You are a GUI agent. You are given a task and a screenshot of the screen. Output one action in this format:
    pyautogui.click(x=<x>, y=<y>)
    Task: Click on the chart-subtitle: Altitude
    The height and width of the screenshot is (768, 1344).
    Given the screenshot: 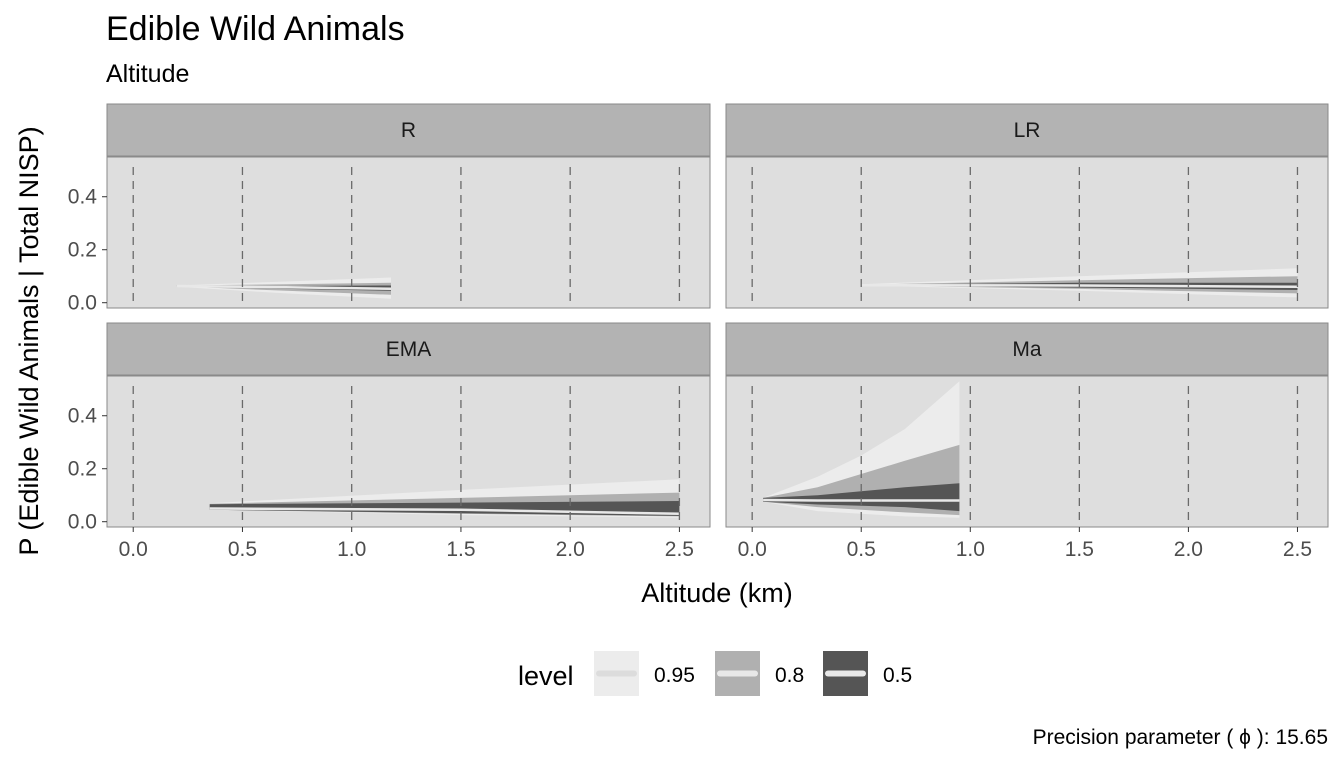 What is the action you would take?
    pyautogui.click(x=147, y=74)
    